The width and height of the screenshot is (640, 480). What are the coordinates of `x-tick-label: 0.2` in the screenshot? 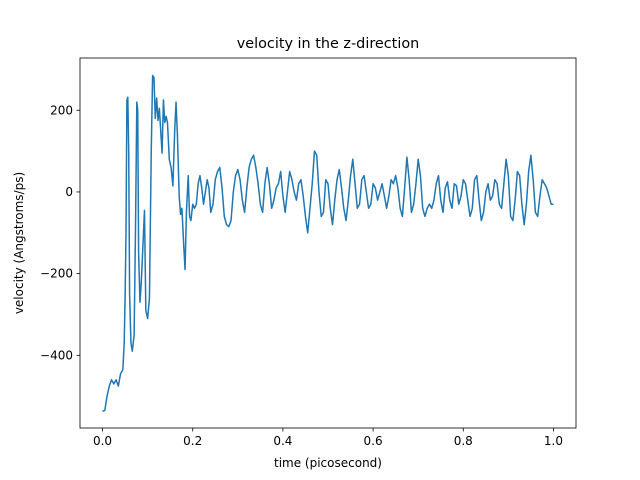 It's located at (192, 441).